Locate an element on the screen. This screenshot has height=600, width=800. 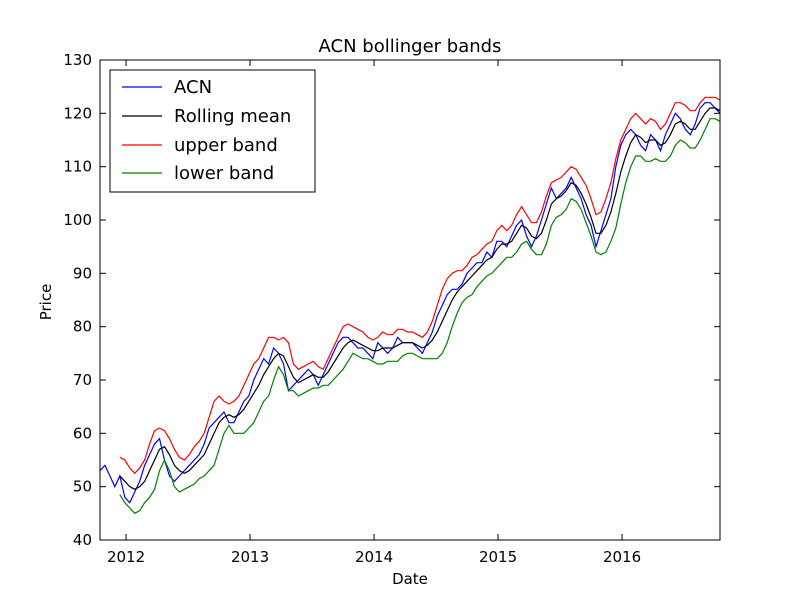
legend: ACN Rolling mean upper band lower band is located at coordinates (212, 131).